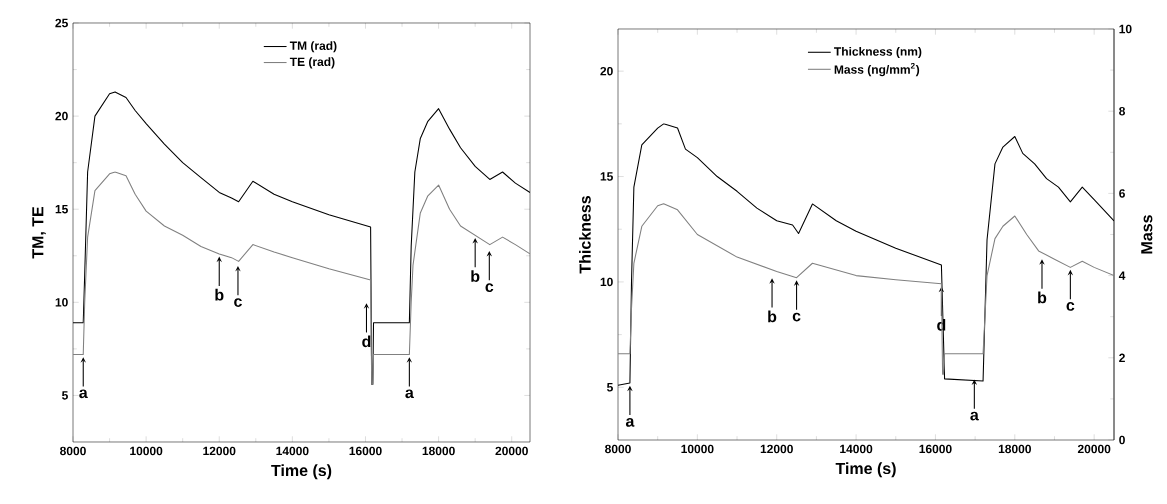  I want to click on legend-label: Mass (ng/mm$^{2}$), so click(877, 69).